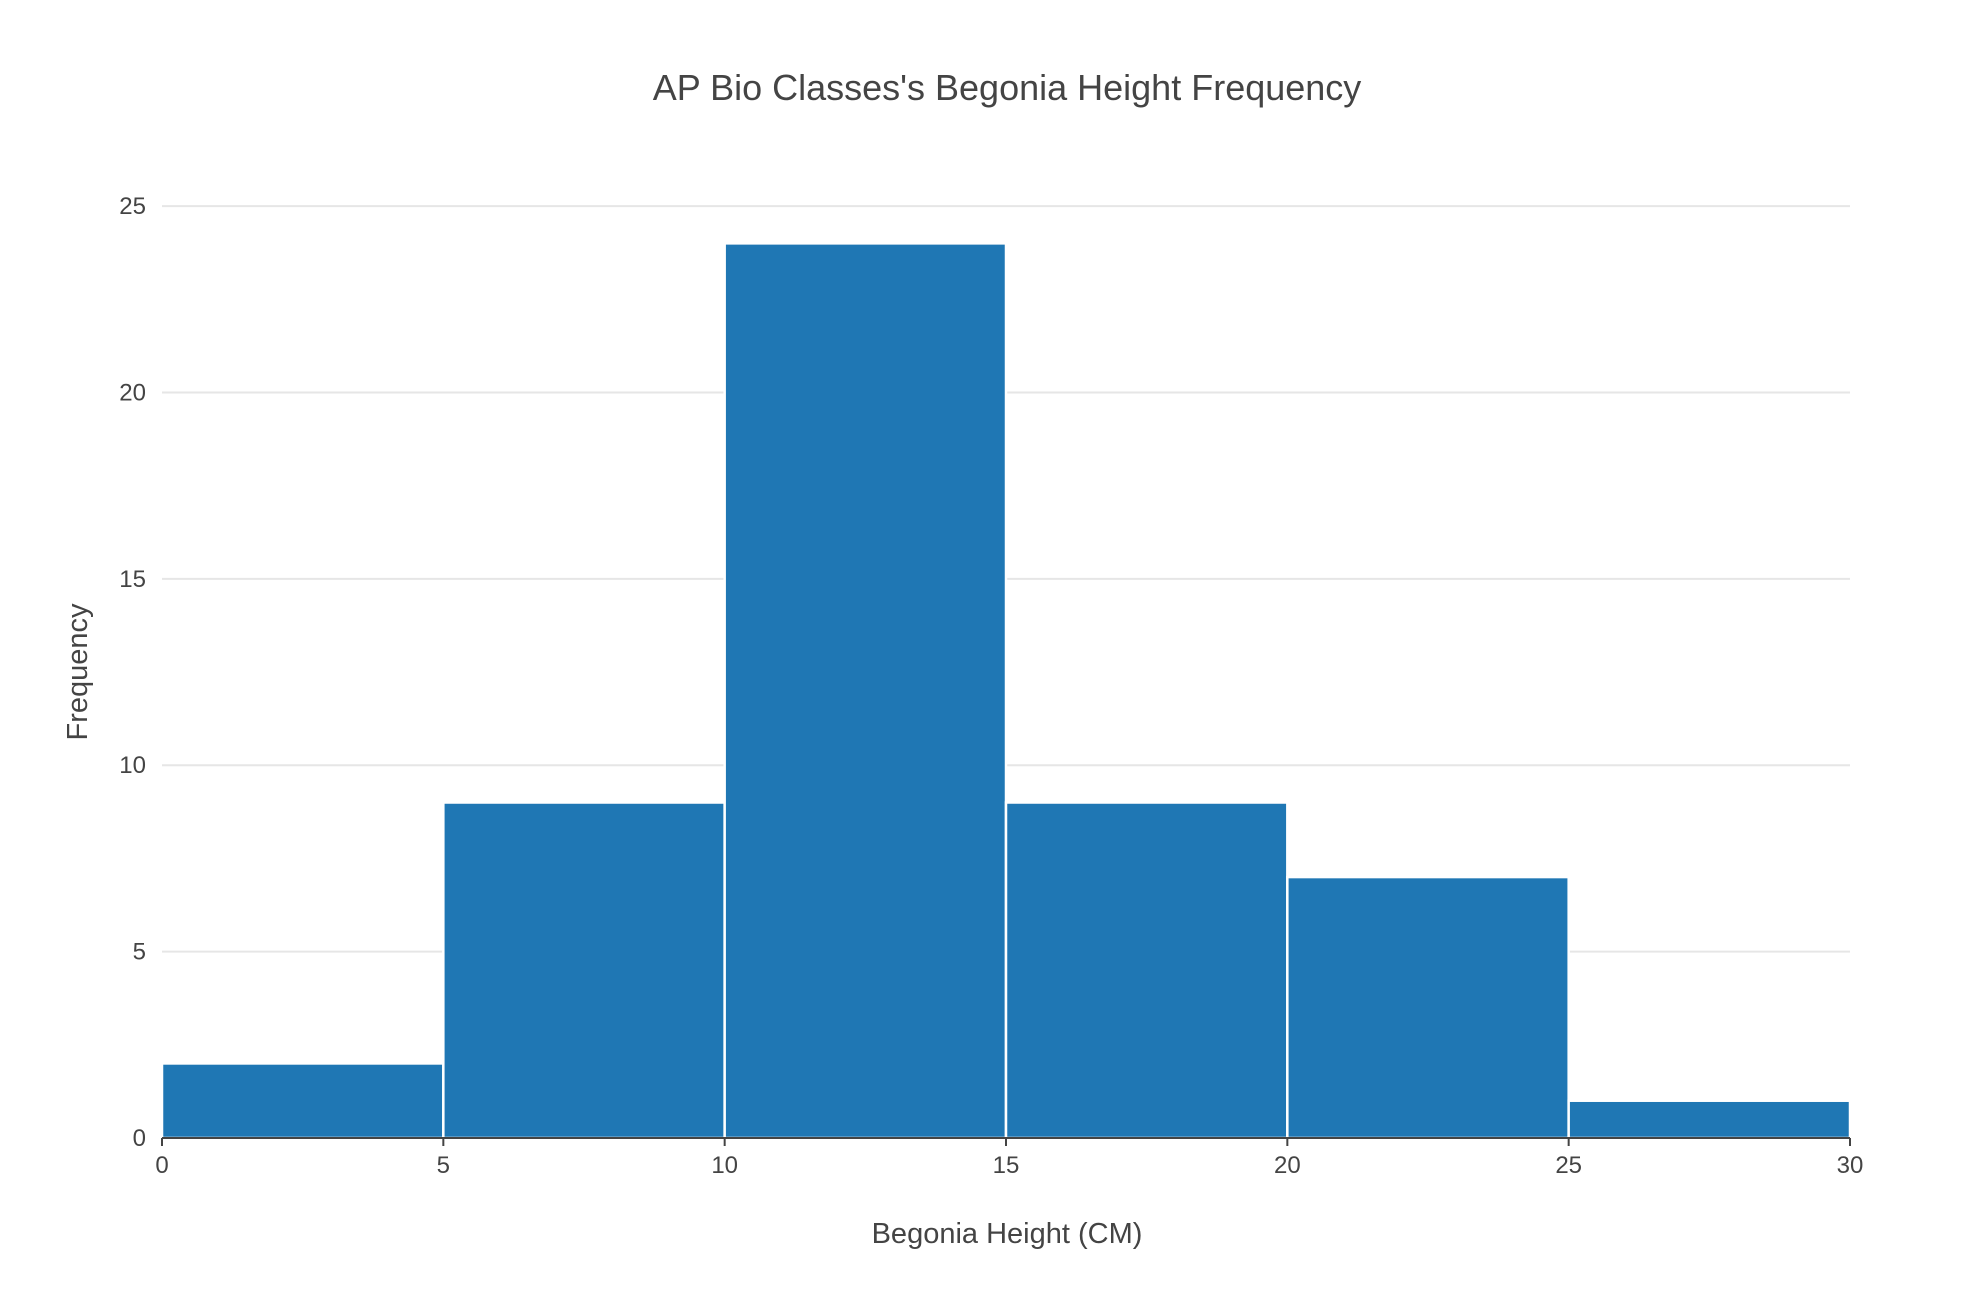 This screenshot has width=1988, height=1289. Describe the element at coordinates (78, 672) in the screenshot. I see `y-axis-title: Frequency` at that location.